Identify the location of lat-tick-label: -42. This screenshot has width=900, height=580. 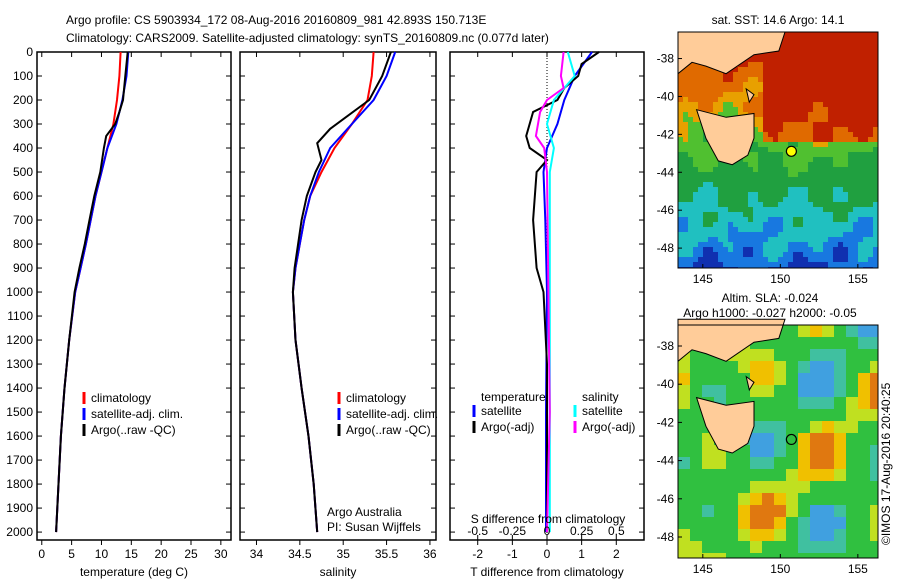
(666, 134).